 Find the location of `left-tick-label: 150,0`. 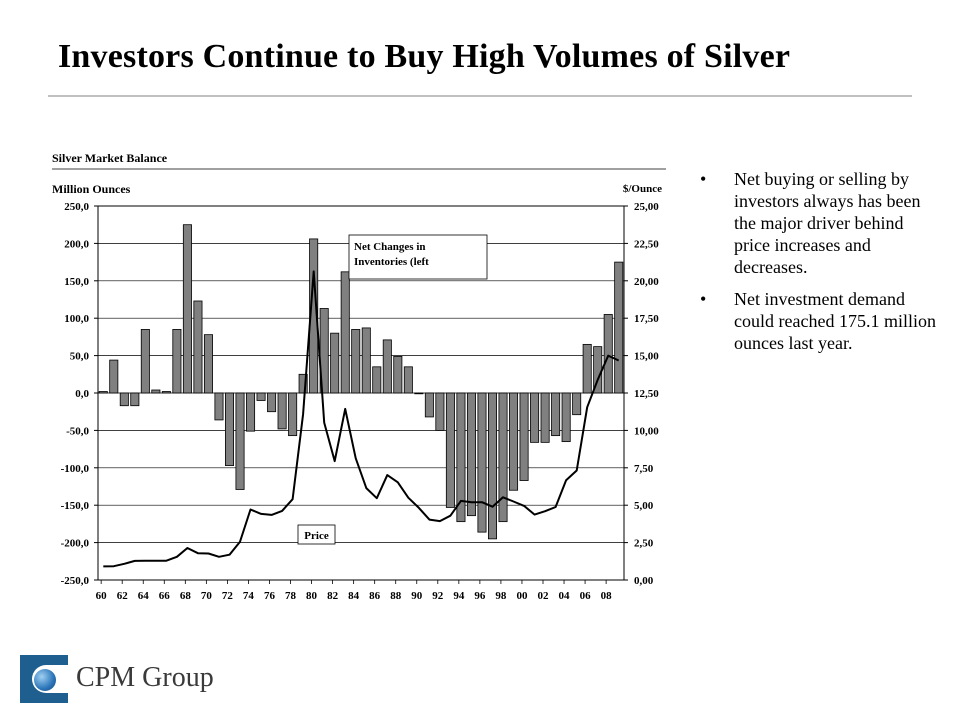

left-tick-label: 150,0 is located at coordinates (76, 282).